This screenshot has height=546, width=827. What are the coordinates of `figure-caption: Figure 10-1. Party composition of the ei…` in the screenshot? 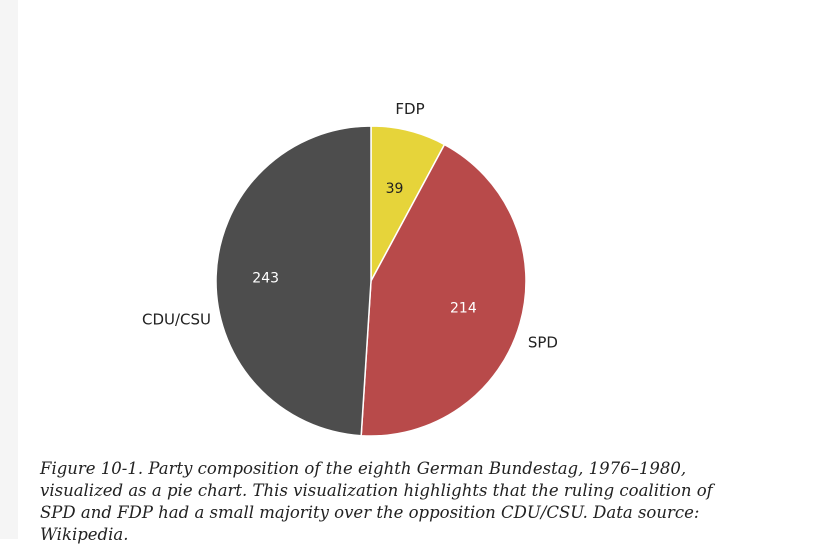 It's located at (376, 501).